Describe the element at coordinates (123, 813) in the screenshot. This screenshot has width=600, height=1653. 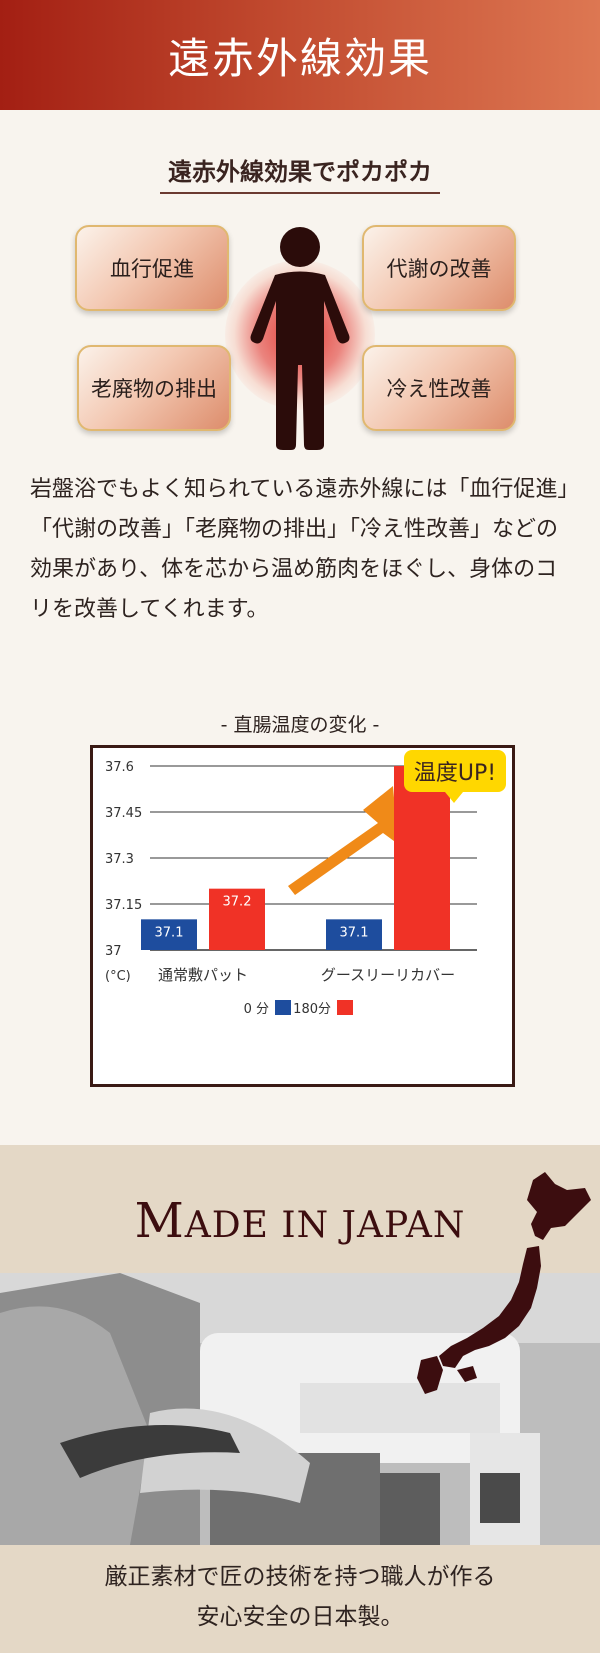
I see `y-tick-label: 37.45` at that location.